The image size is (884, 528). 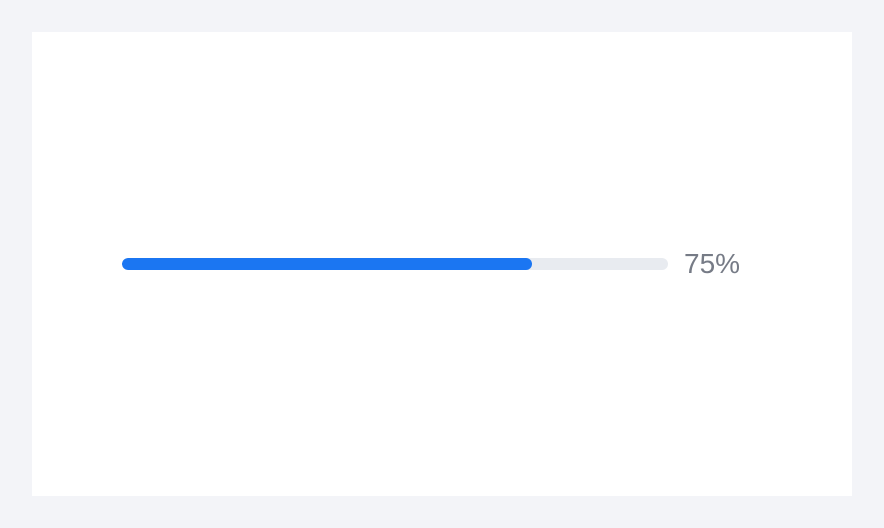 What do you see at coordinates (327, 264) in the screenshot?
I see `progress-fill` at bounding box center [327, 264].